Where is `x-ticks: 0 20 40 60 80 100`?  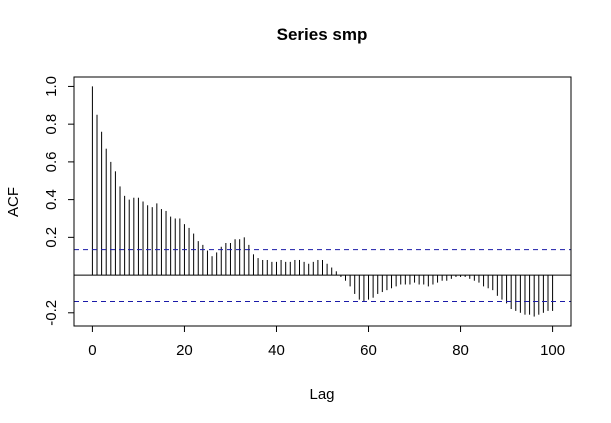
x-ticks: 0 20 40 60 80 100 is located at coordinates (326, 342).